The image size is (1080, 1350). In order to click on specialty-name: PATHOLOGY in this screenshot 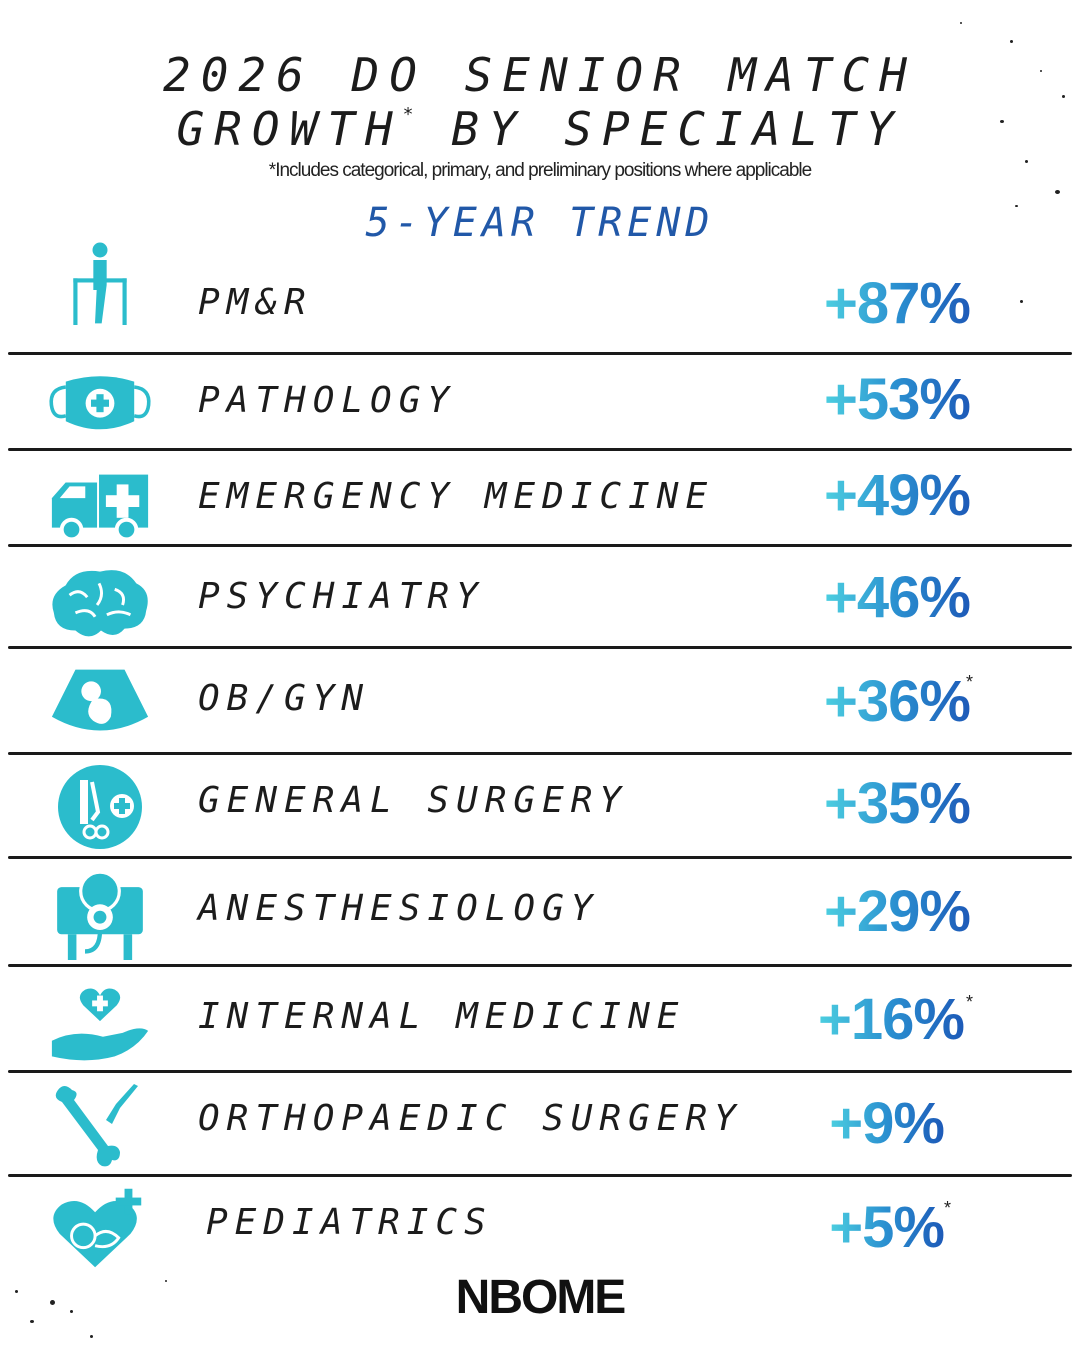, I will do `click(327, 400)`.